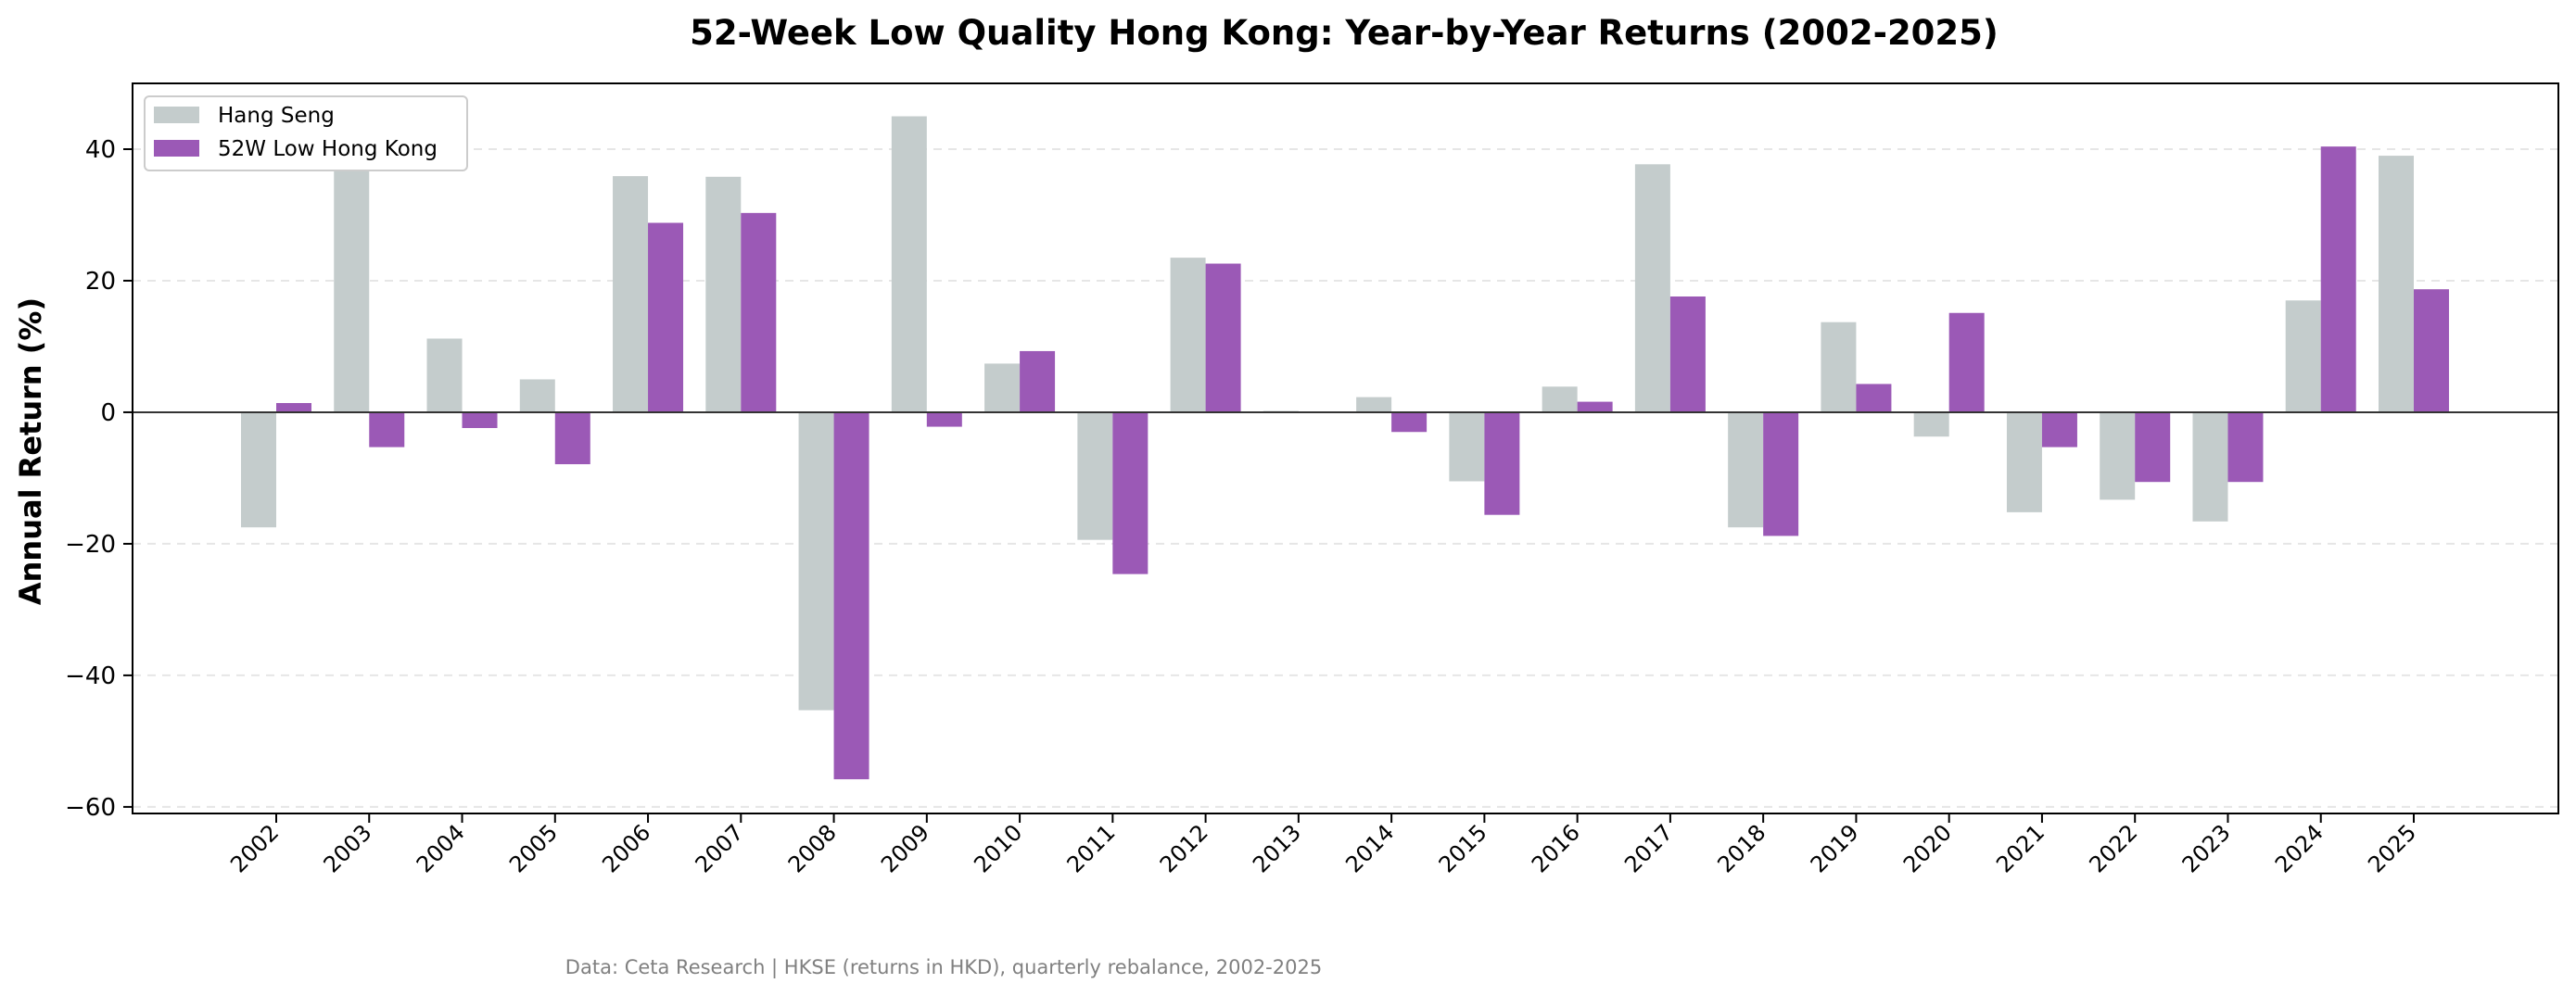 The height and width of the screenshot is (996, 2576). What do you see at coordinates (1003, 388) in the screenshot?
I see `hang-seng-bar-2010` at bounding box center [1003, 388].